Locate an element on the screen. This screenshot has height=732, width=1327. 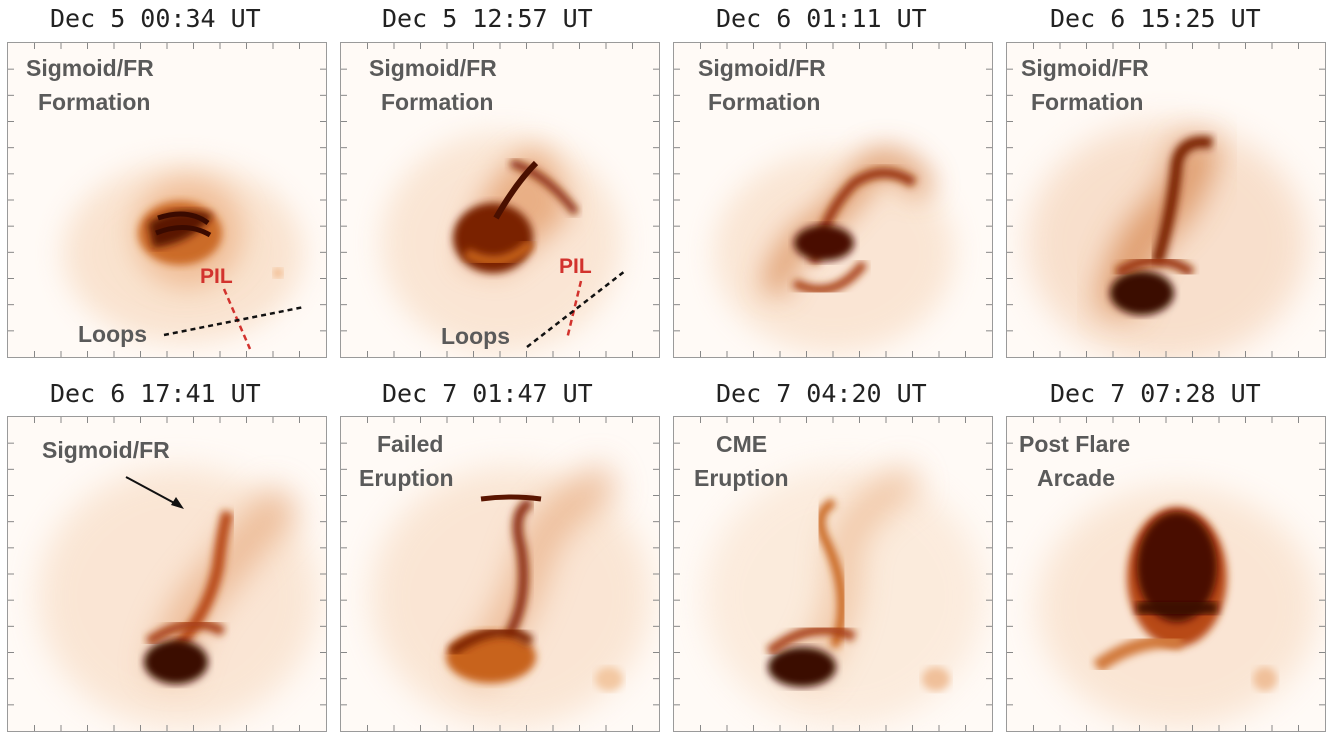
solar-image-3: Sigmoid/FR Formation is located at coordinates (833, 200).